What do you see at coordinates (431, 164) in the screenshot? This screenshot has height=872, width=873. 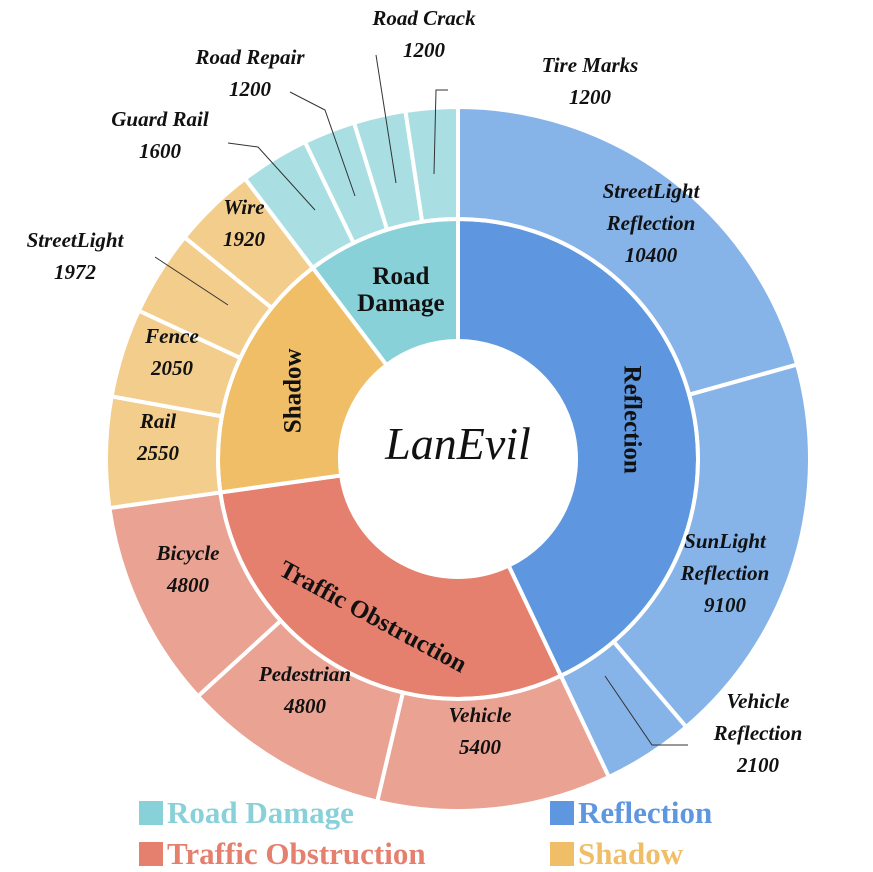 I see `outer-slice-road-damage-tire-marks` at bounding box center [431, 164].